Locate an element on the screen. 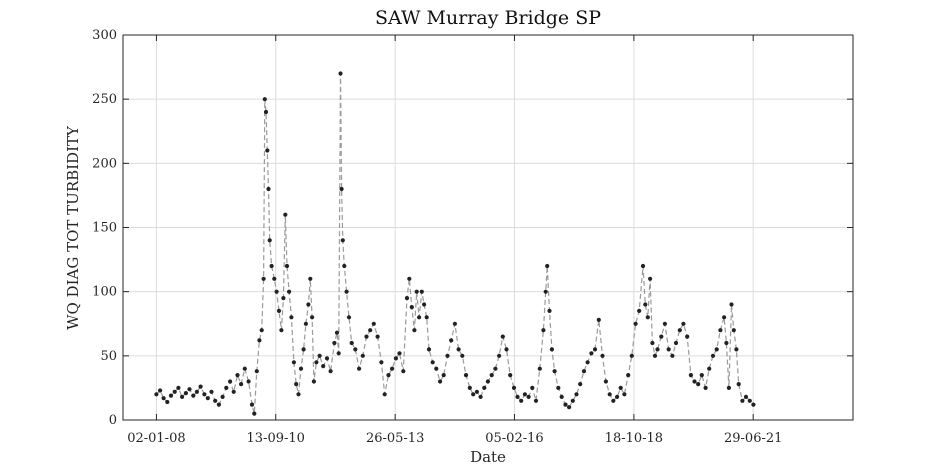 The width and height of the screenshot is (945, 472). x-tick-label: 05-02-16 is located at coordinates (514, 438).